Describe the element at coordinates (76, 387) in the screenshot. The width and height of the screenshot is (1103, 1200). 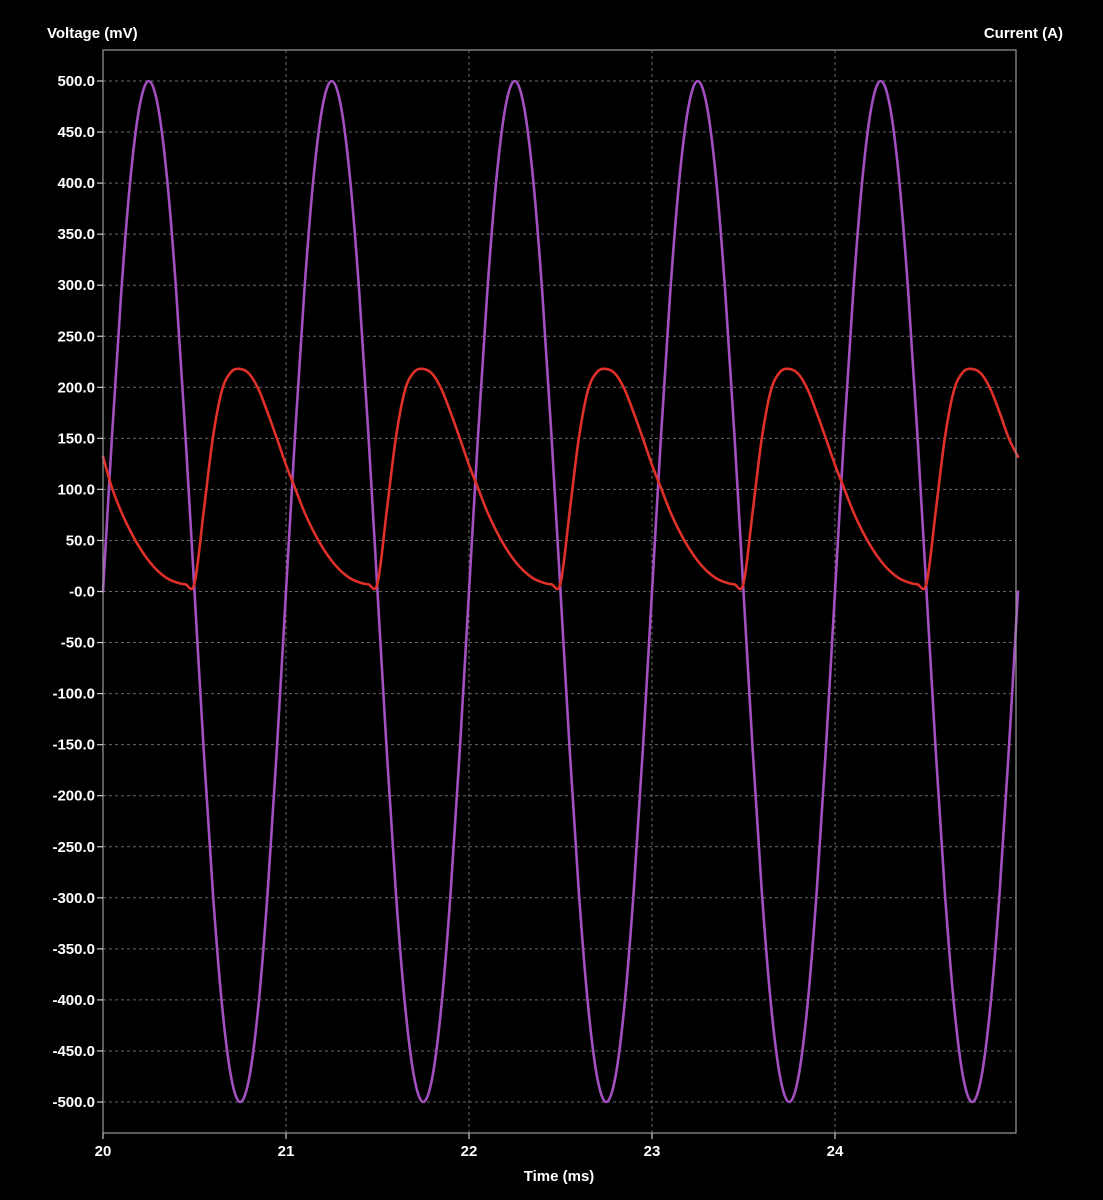
I see `y-tick-label: 200.0` at that location.